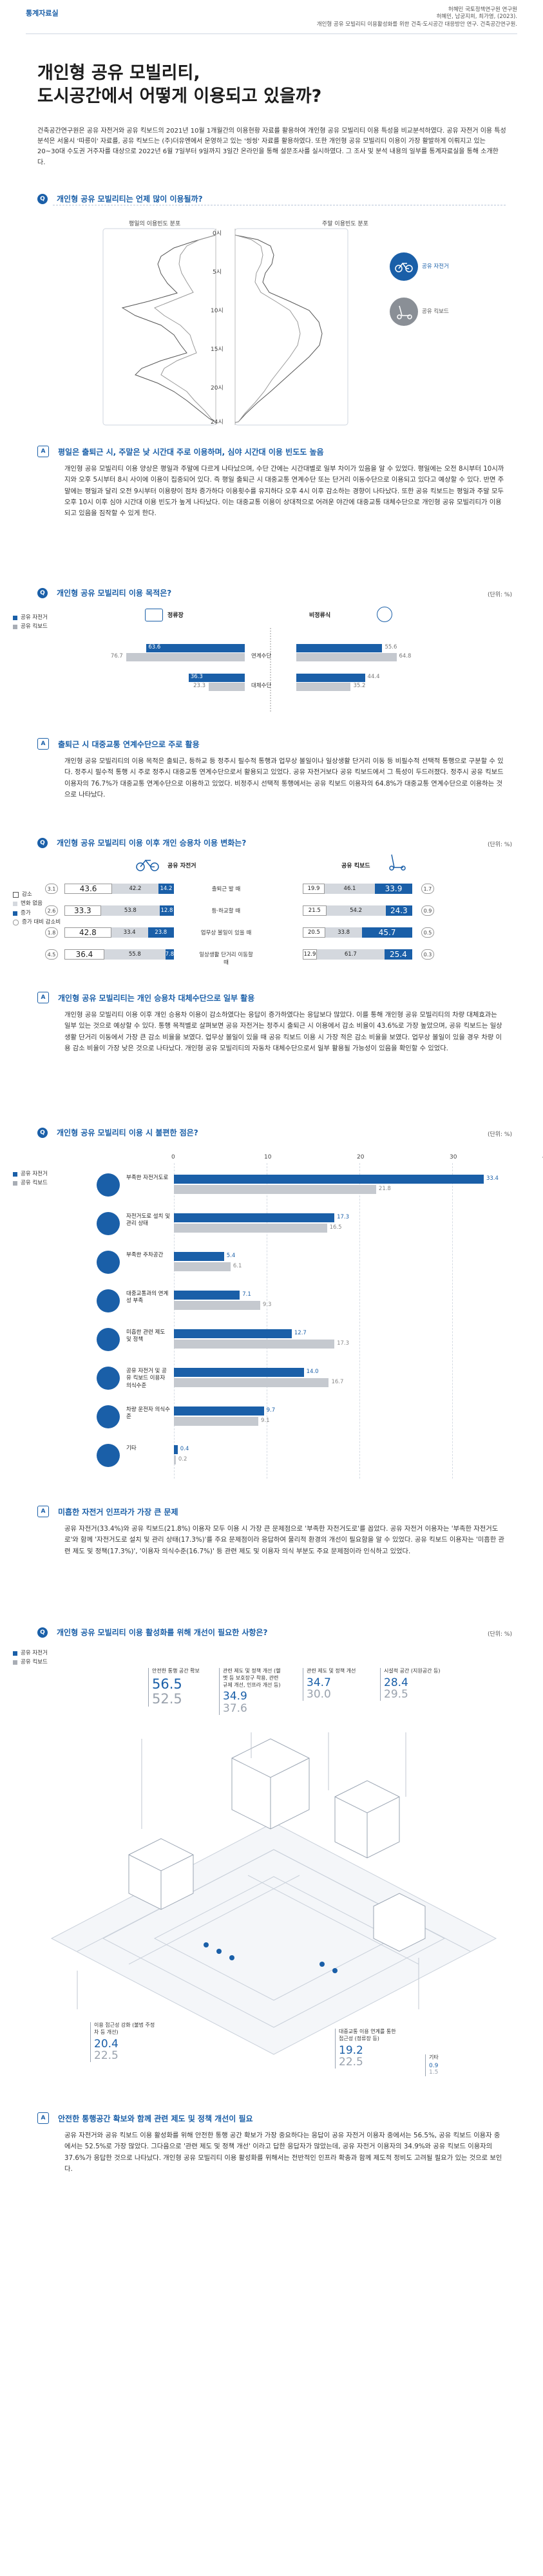 This screenshot has width=543, height=2576. What do you see at coordinates (217, 422) in the screenshot?
I see `hour-tick: 24시` at bounding box center [217, 422].